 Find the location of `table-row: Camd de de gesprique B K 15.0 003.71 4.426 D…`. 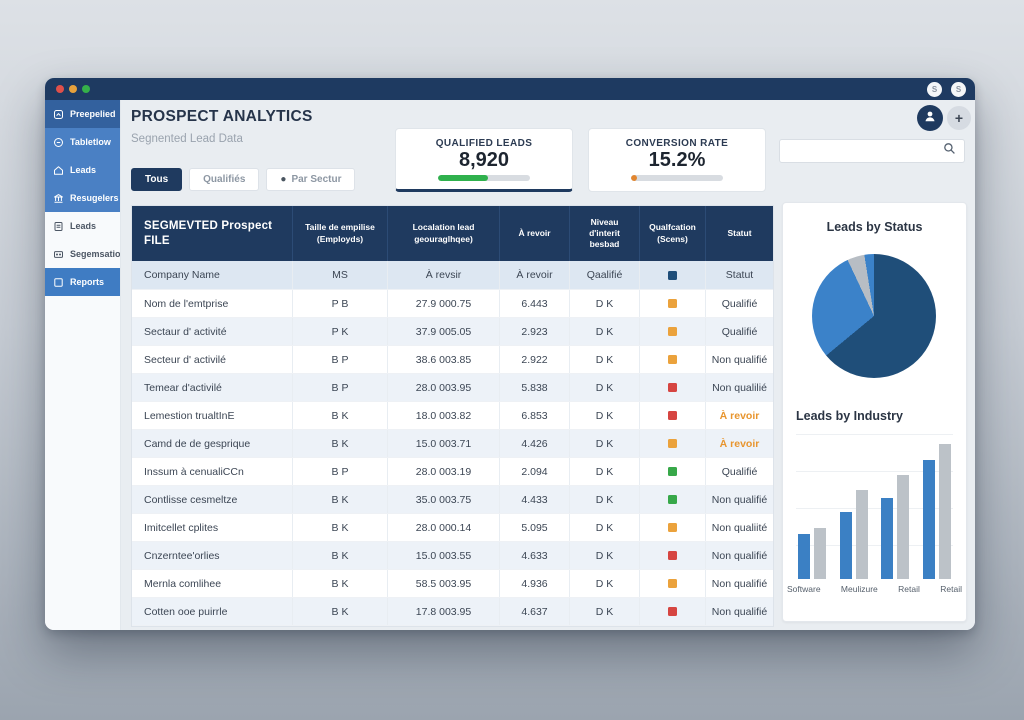

table-row: Camd de de gesprique B K 15.0 003.71 4.426 D… is located at coordinates (452, 444).